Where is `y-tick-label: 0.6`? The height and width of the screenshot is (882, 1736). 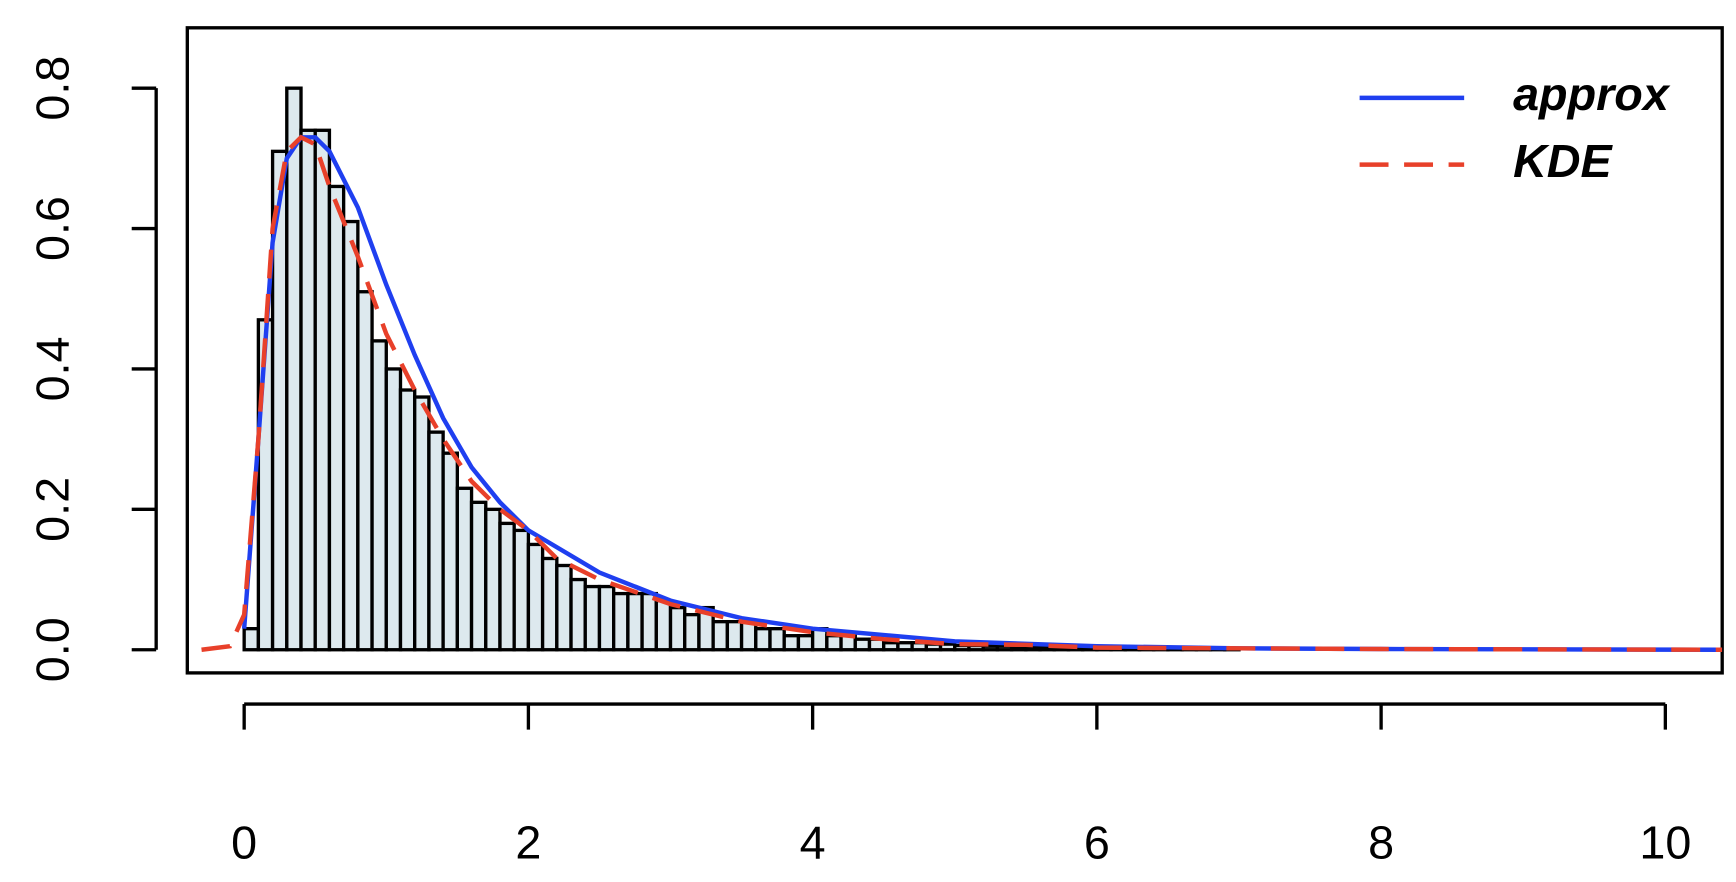 y-tick-label: 0.6 is located at coordinates (52, 228).